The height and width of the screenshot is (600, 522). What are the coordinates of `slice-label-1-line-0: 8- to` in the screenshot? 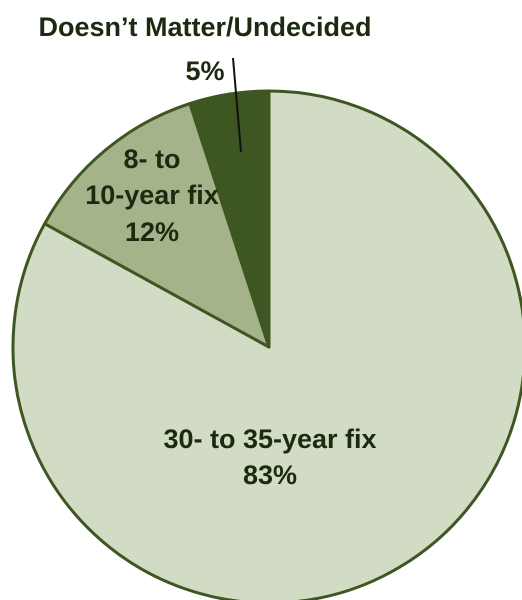 It's located at (152, 159).